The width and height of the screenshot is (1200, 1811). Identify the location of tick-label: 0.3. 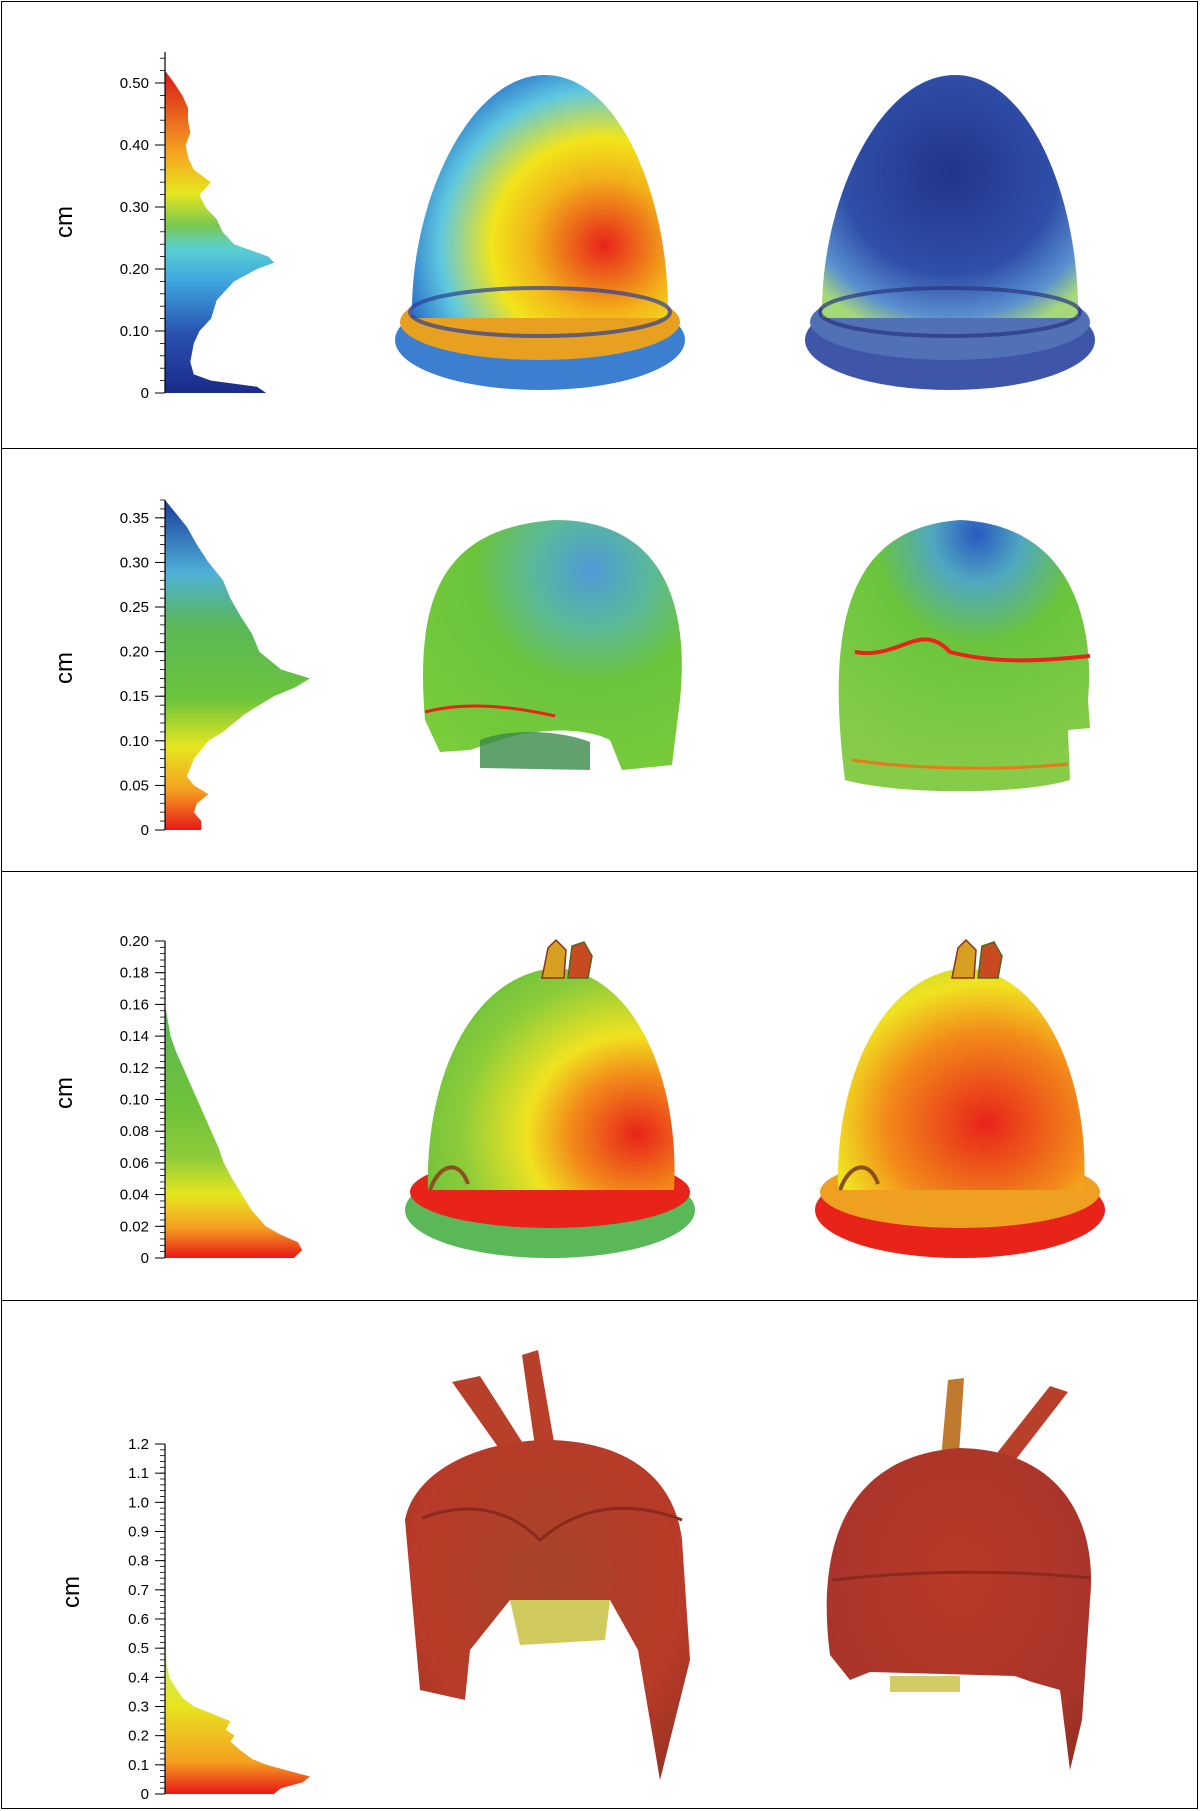
(138, 1707).